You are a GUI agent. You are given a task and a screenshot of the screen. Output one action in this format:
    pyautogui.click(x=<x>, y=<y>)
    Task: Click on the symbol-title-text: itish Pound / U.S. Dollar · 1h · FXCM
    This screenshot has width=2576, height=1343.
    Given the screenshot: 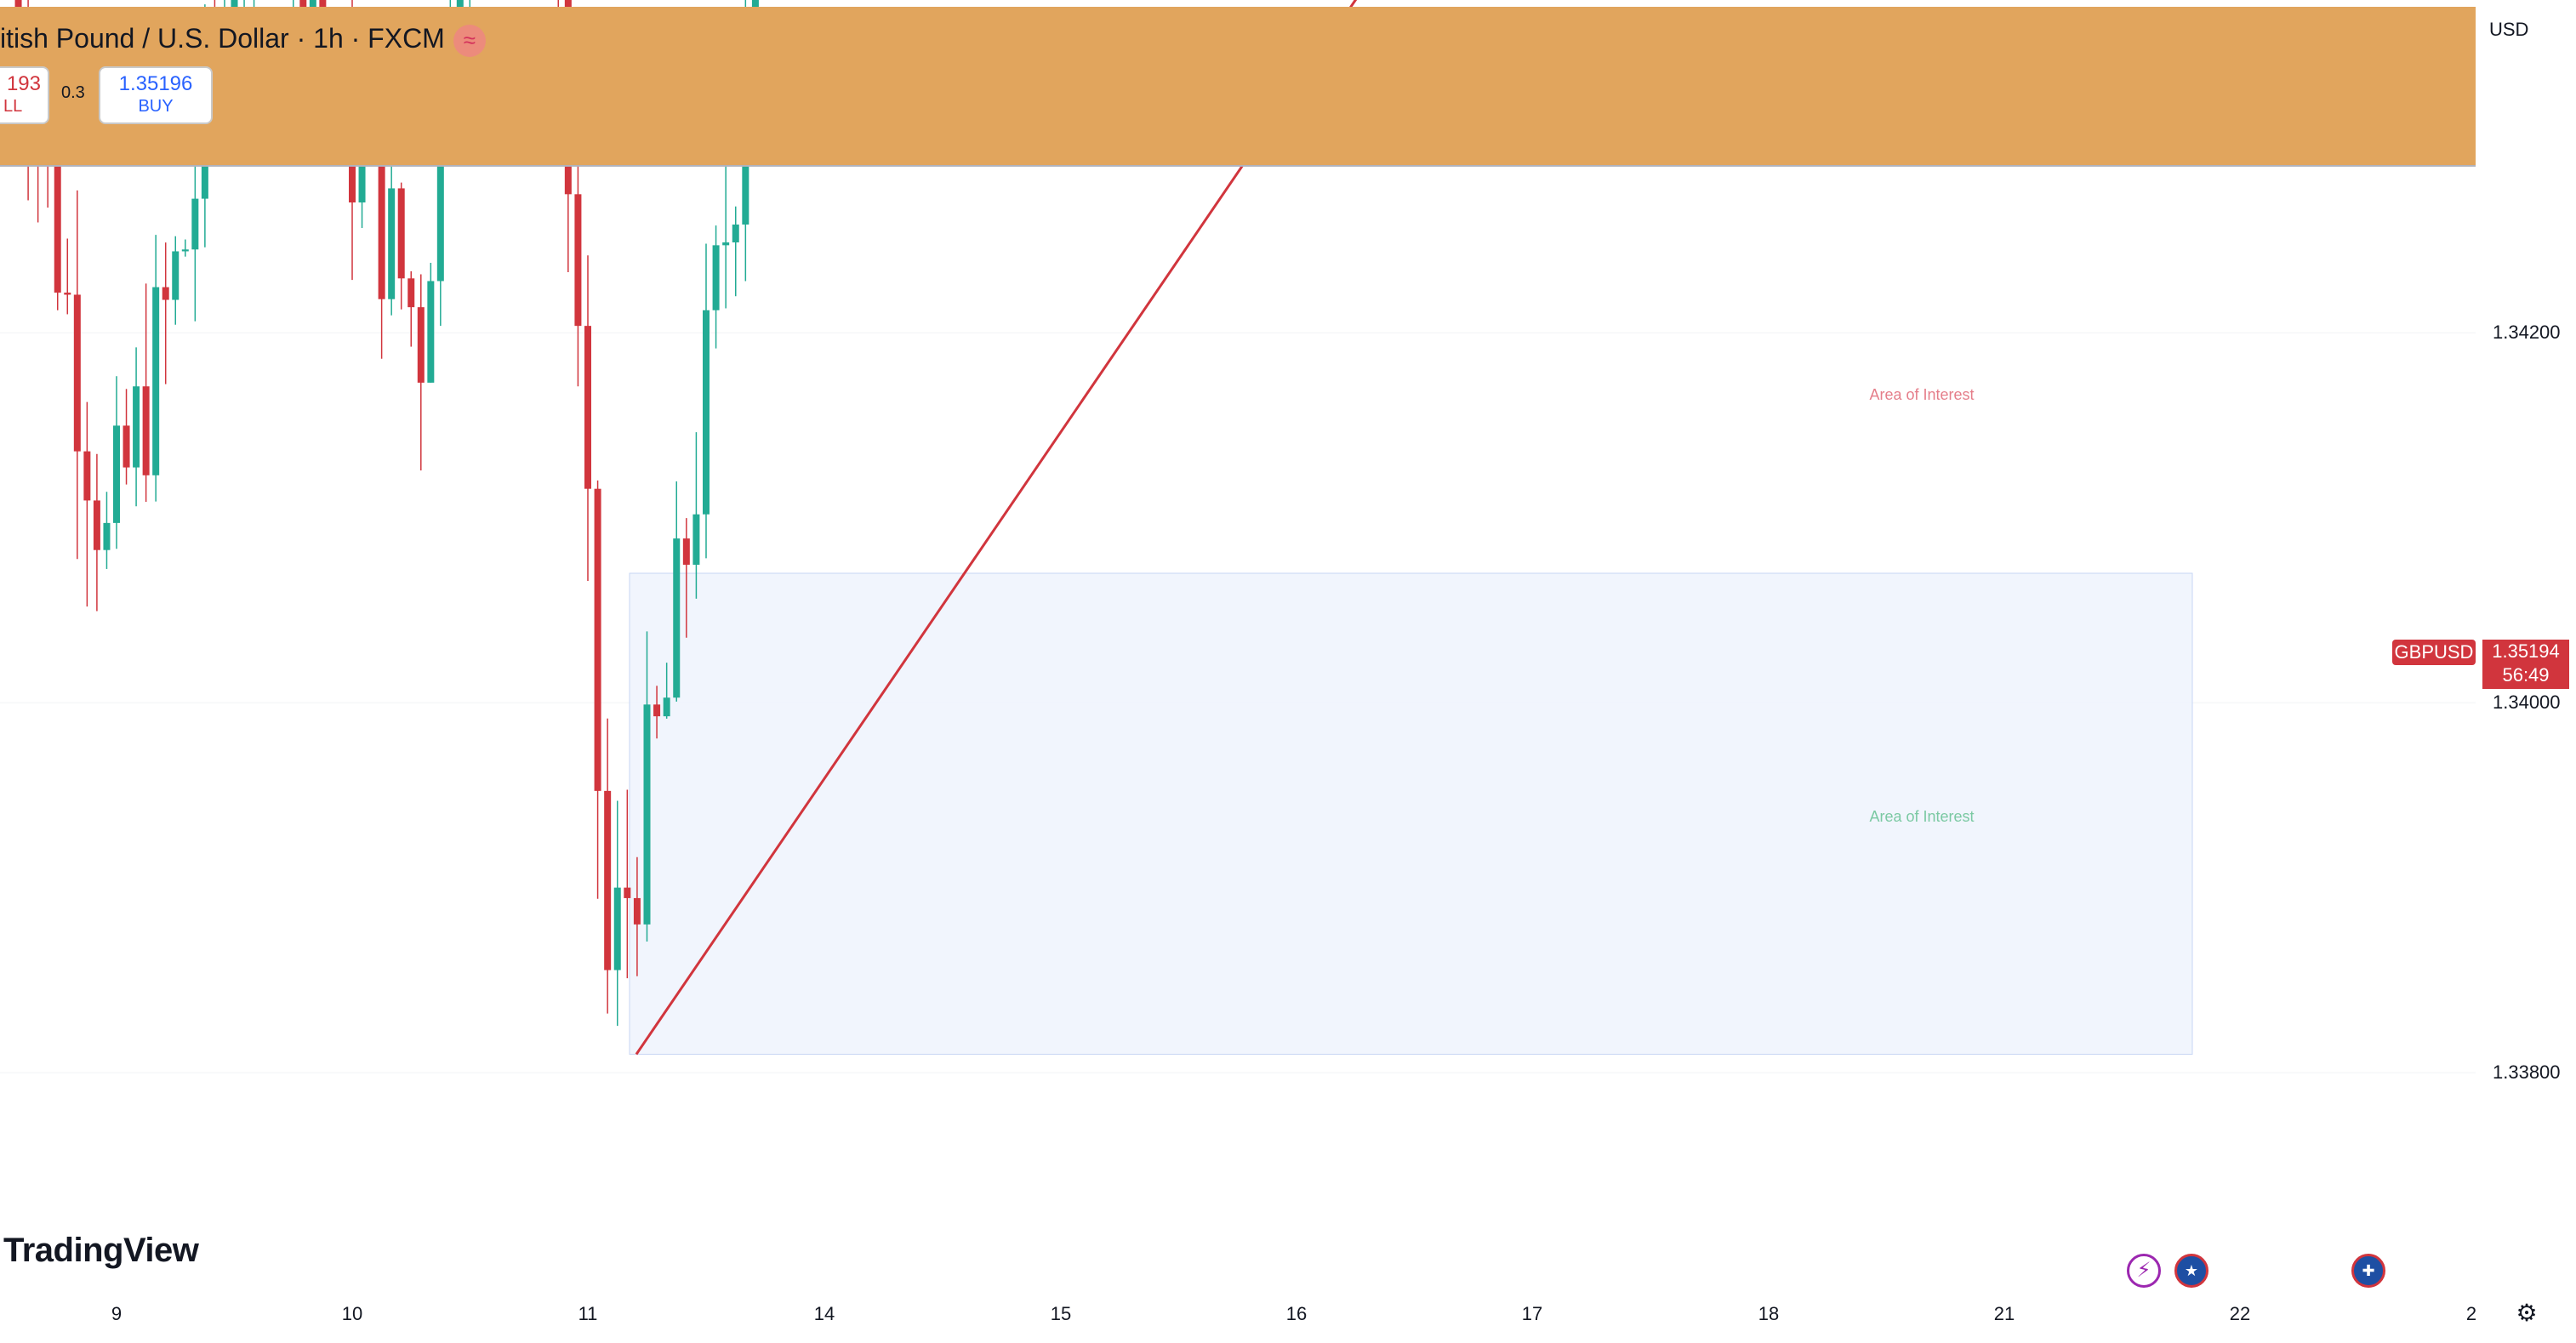 What is the action you would take?
    pyautogui.click(x=223, y=38)
    